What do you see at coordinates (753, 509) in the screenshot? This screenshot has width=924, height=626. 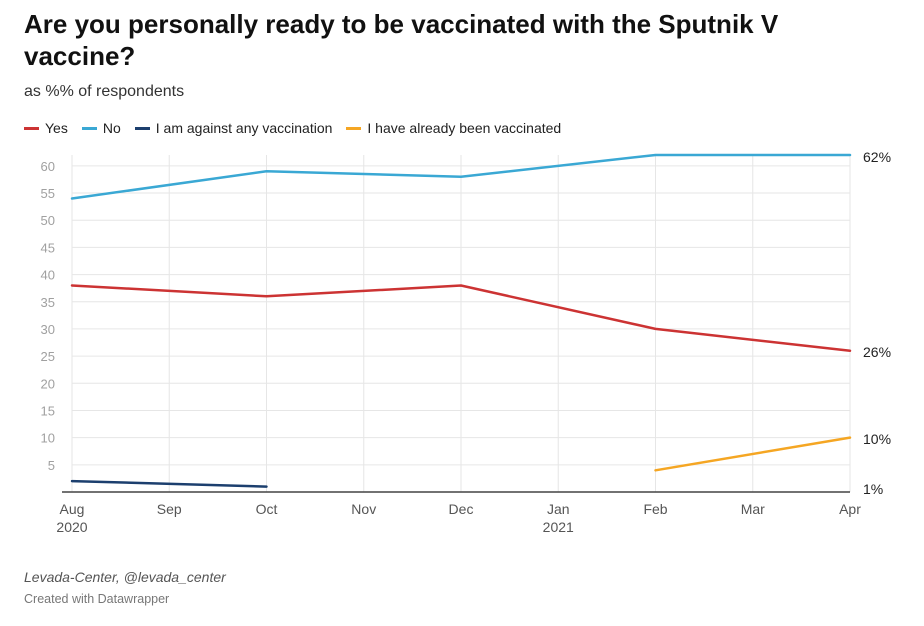 I see `x-tick-label-7: Mar` at bounding box center [753, 509].